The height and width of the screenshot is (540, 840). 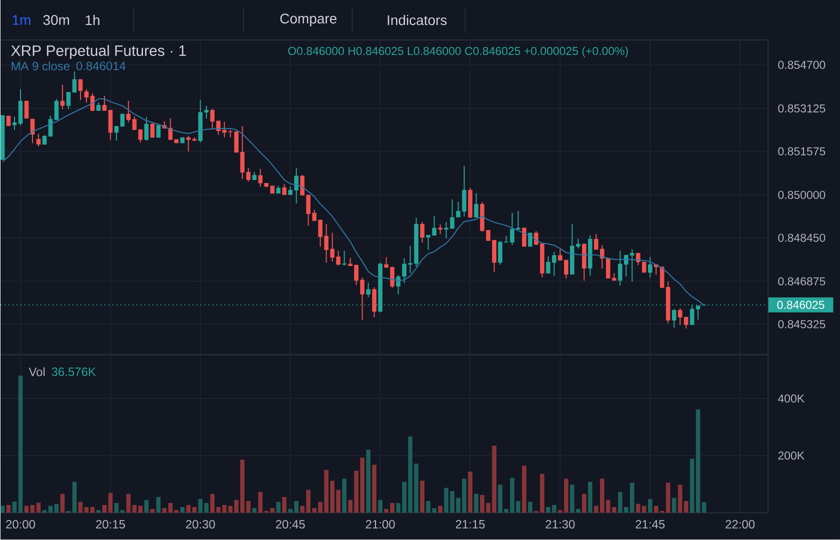 What do you see at coordinates (380, 524) in the screenshot?
I see `x-tick-label: 21:00` at bounding box center [380, 524].